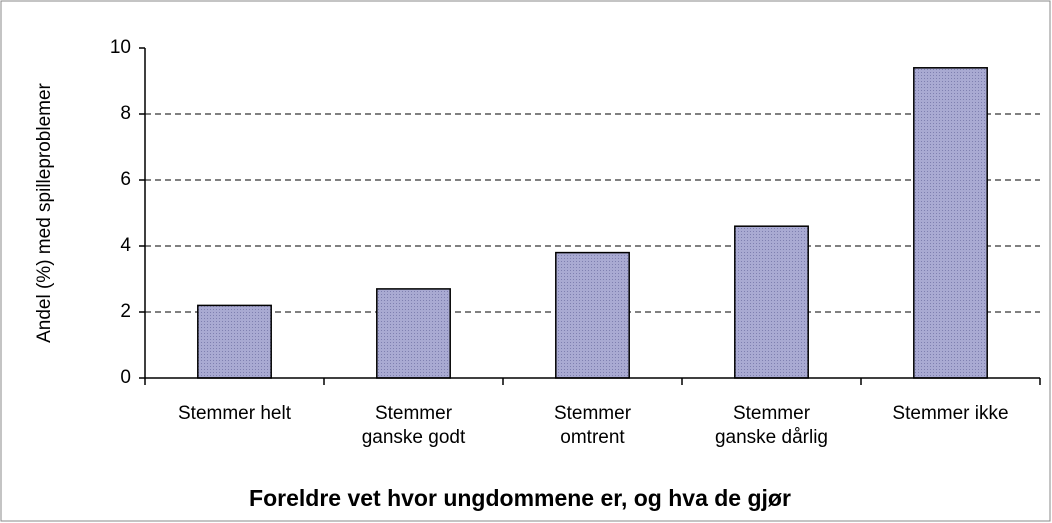  What do you see at coordinates (592, 425) in the screenshot?
I see `x-tick-label: Stemmer omtrent` at bounding box center [592, 425].